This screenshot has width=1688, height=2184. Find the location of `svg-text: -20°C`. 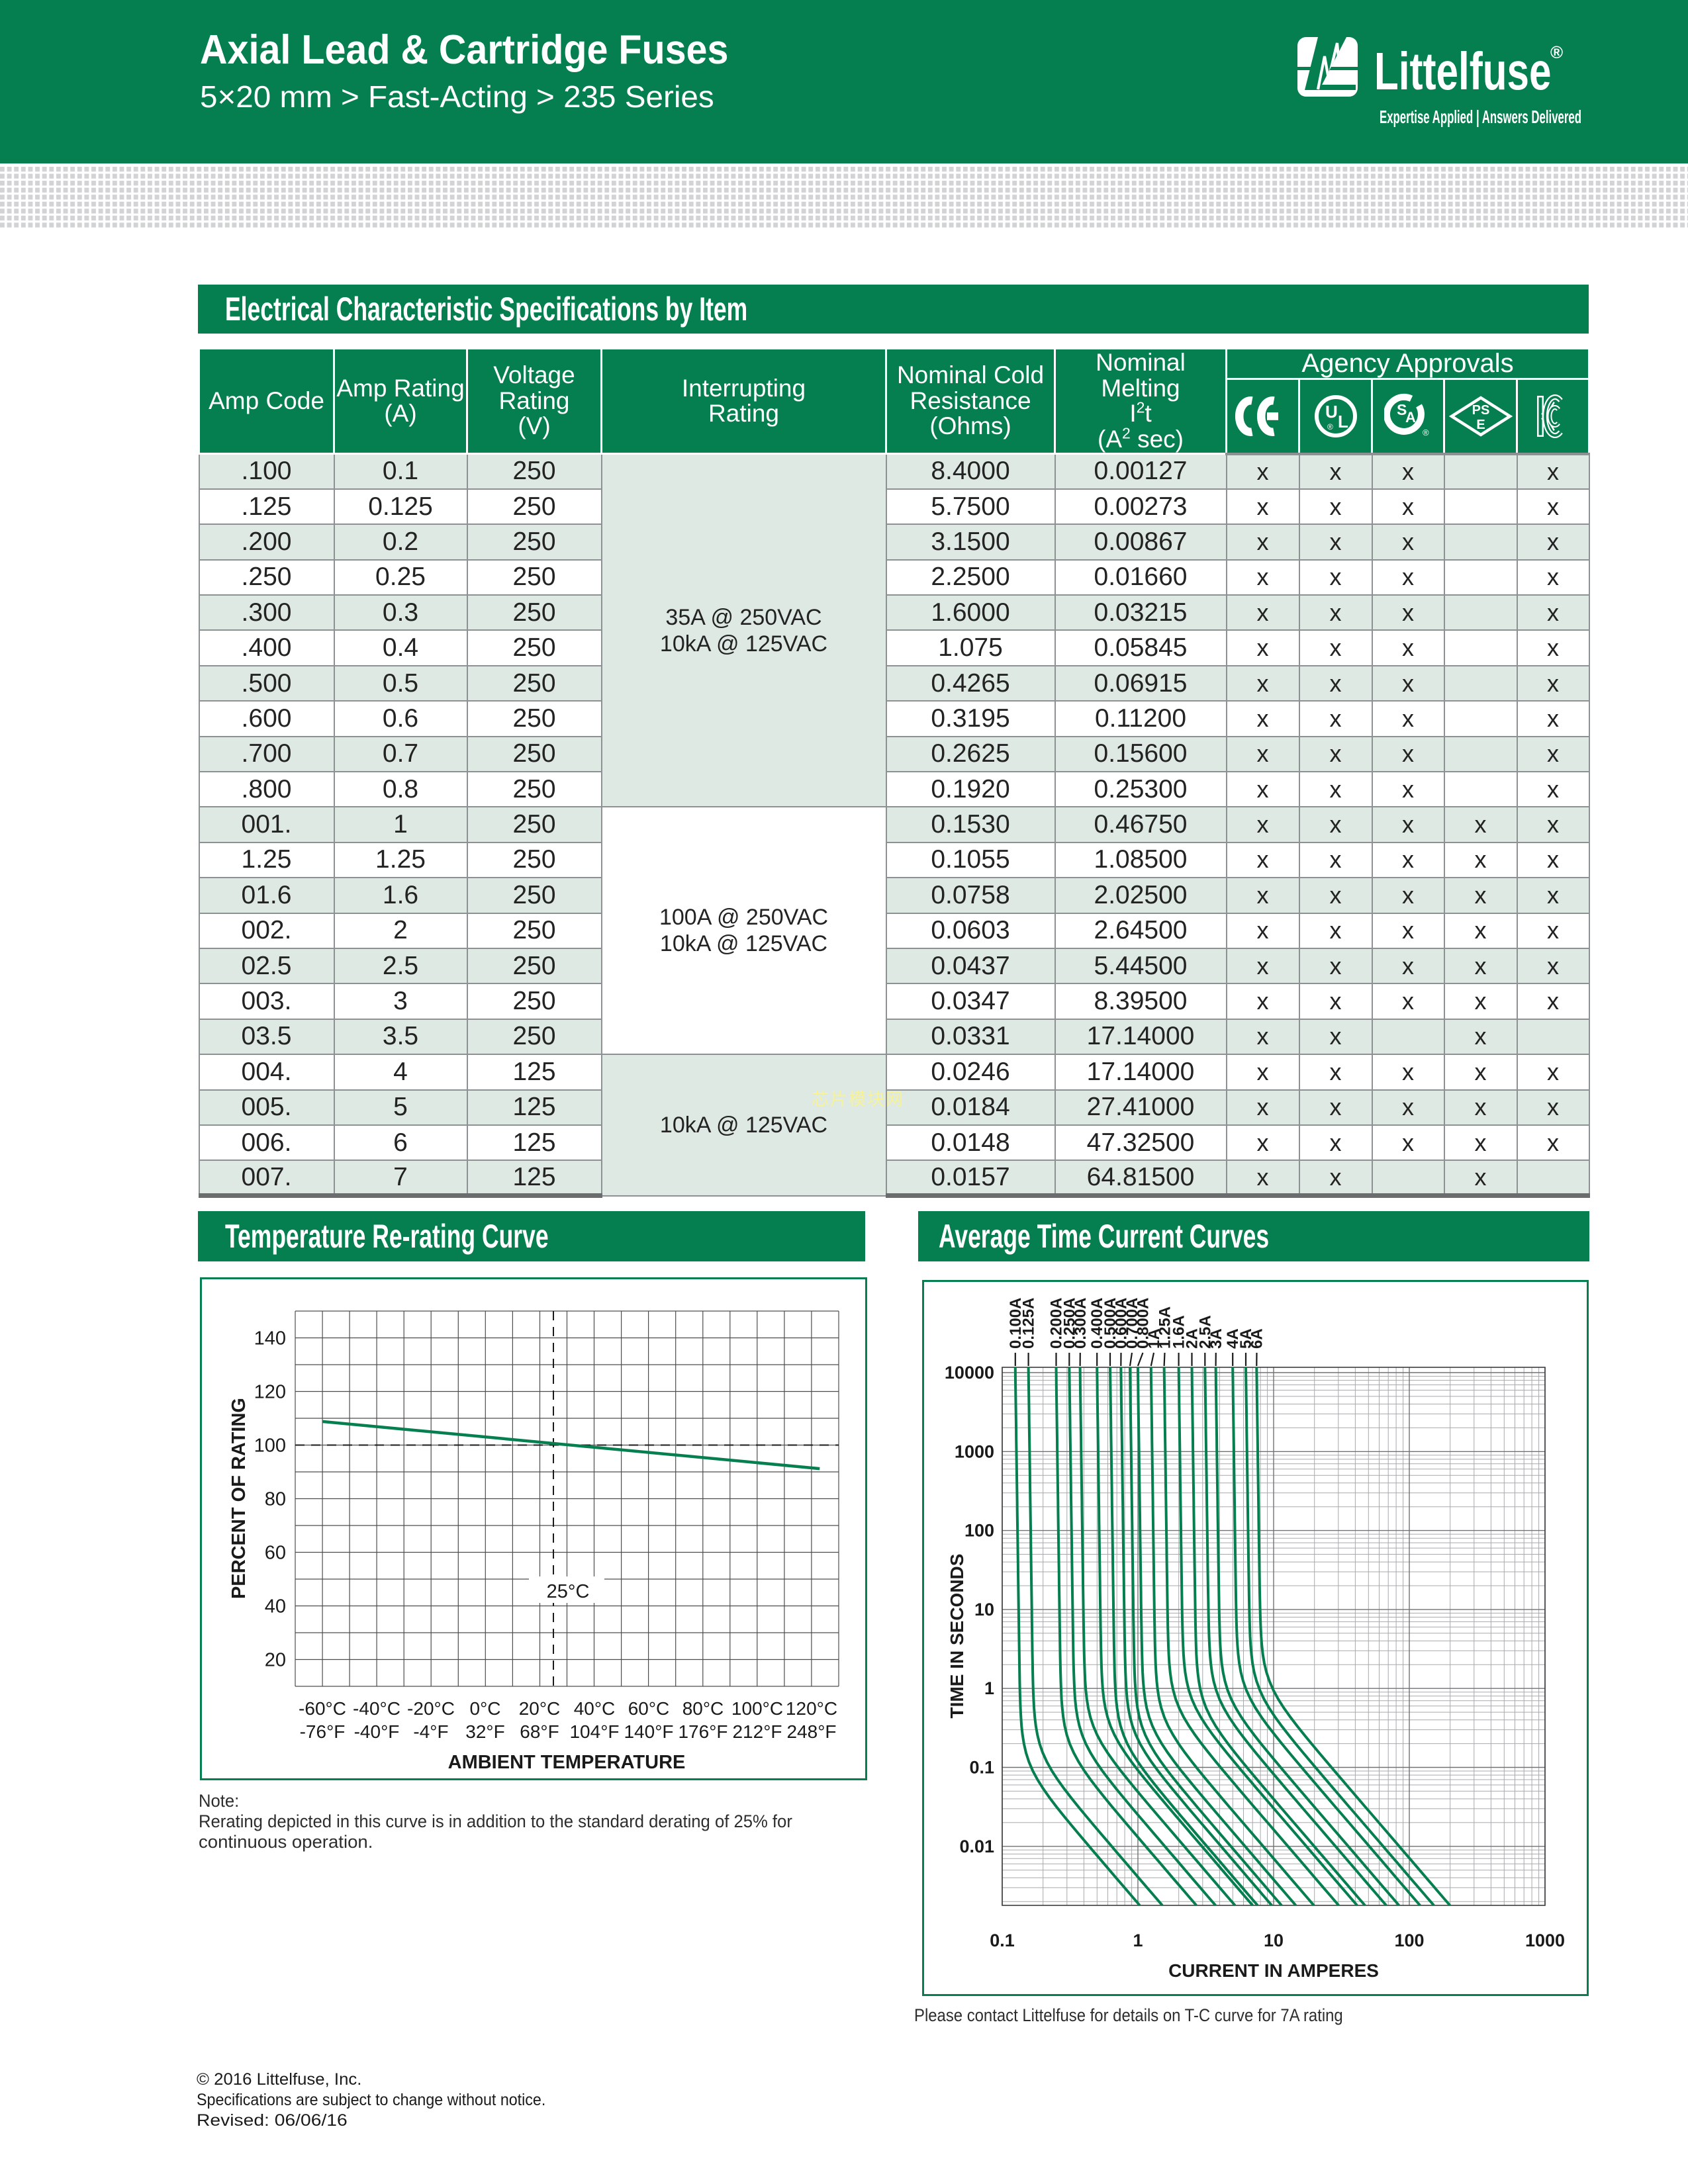

svg-text: -20°C is located at coordinates (431, 1709).